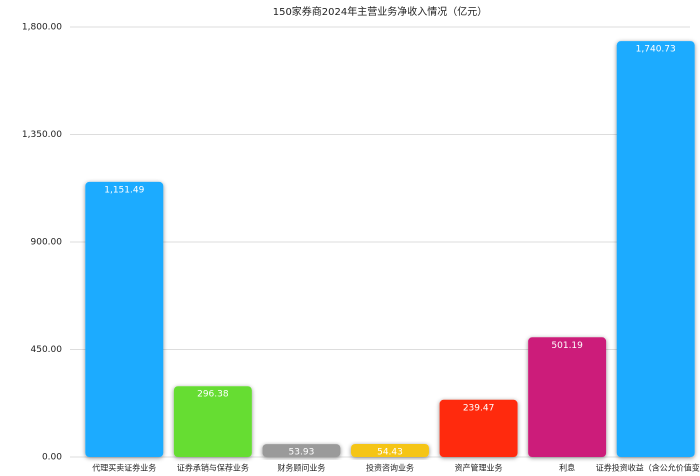  Describe the element at coordinates (42, 28) in the screenshot. I see `y-tick-label: 1,800.00` at that location.